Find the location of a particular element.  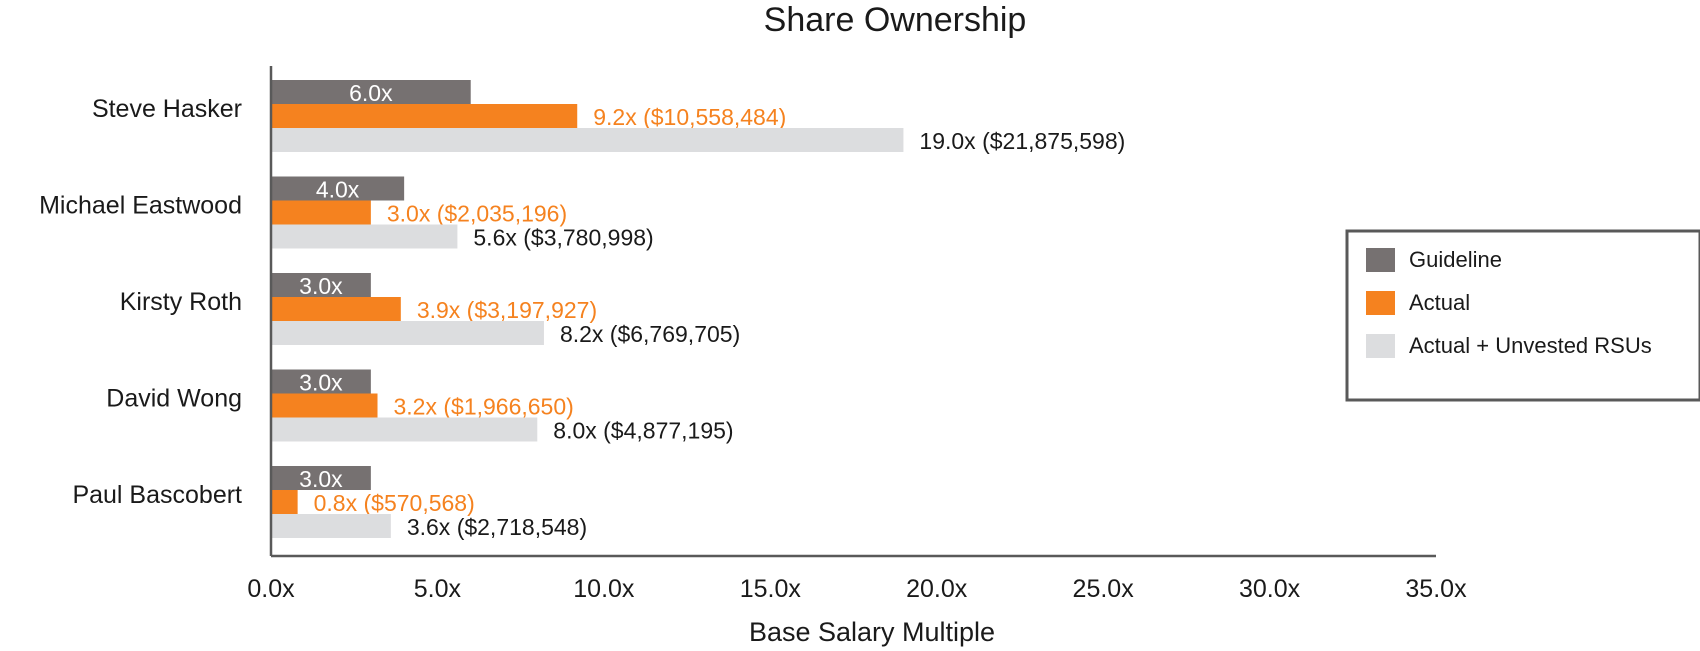

x-tick-label: 20.0x is located at coordinates (937, 589).